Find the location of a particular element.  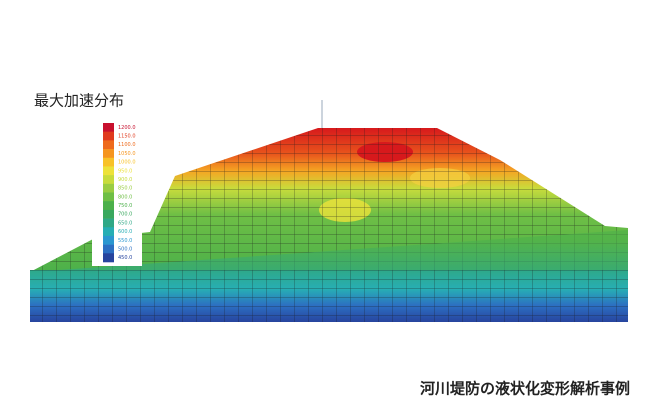

legend-label: 900.0 is located at coordinates (125, 180).